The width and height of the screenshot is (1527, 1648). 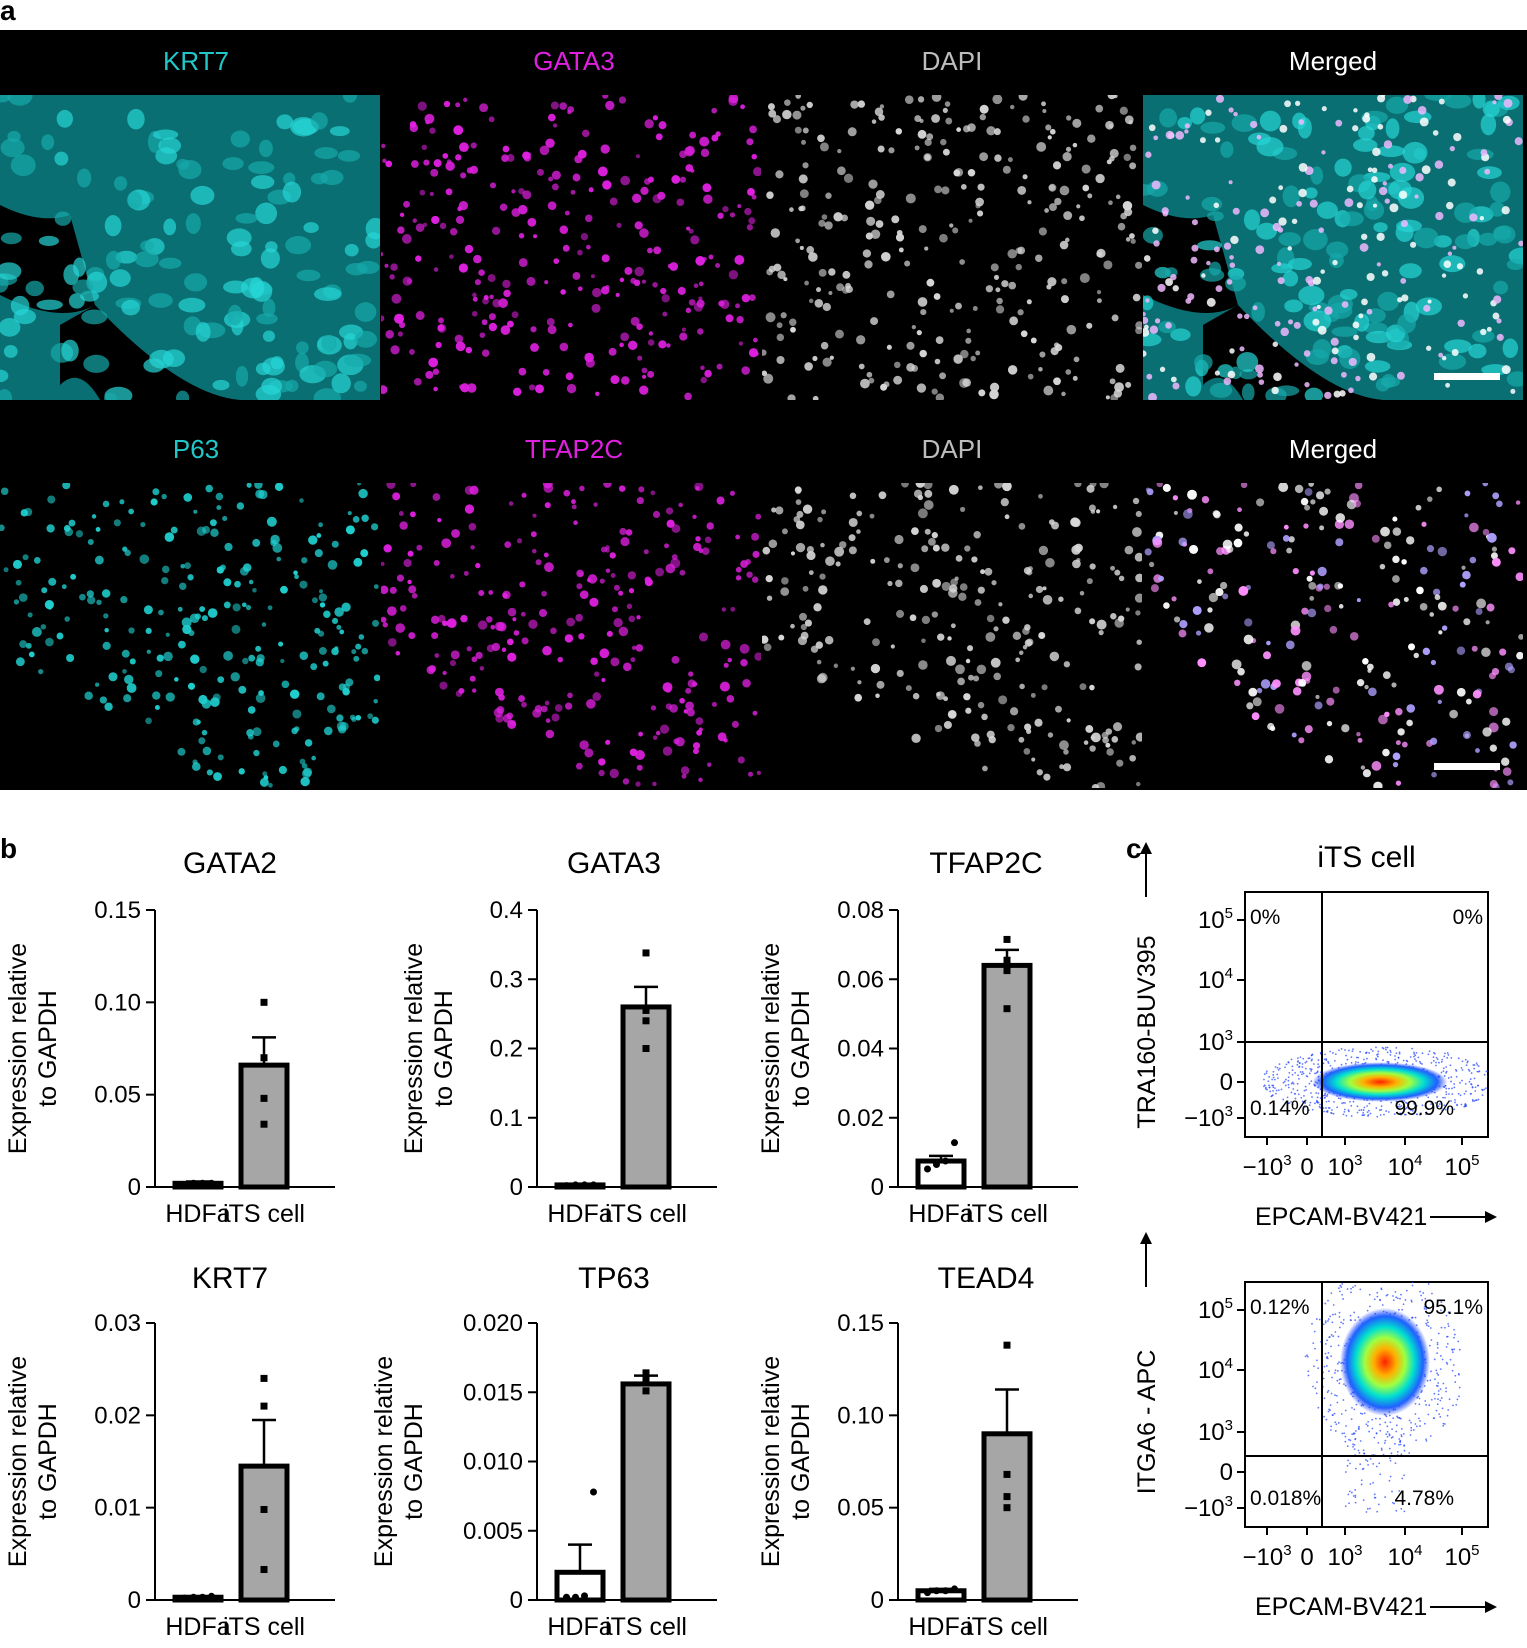 What do you see at coordinates (1344, 1166) in the screenshot?
I see `x-tick-label: 10³` at bounding box center [1344, 1166].